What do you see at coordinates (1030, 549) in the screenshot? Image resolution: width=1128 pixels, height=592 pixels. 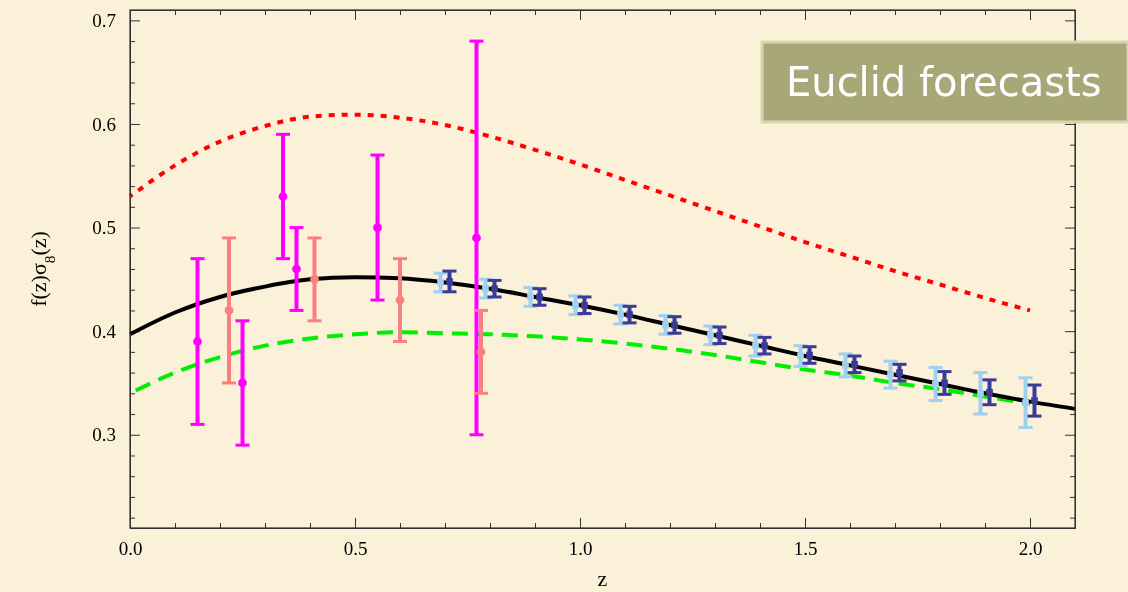 I see `x-tick-label: 2.0` at bounding box center [1030, 549].